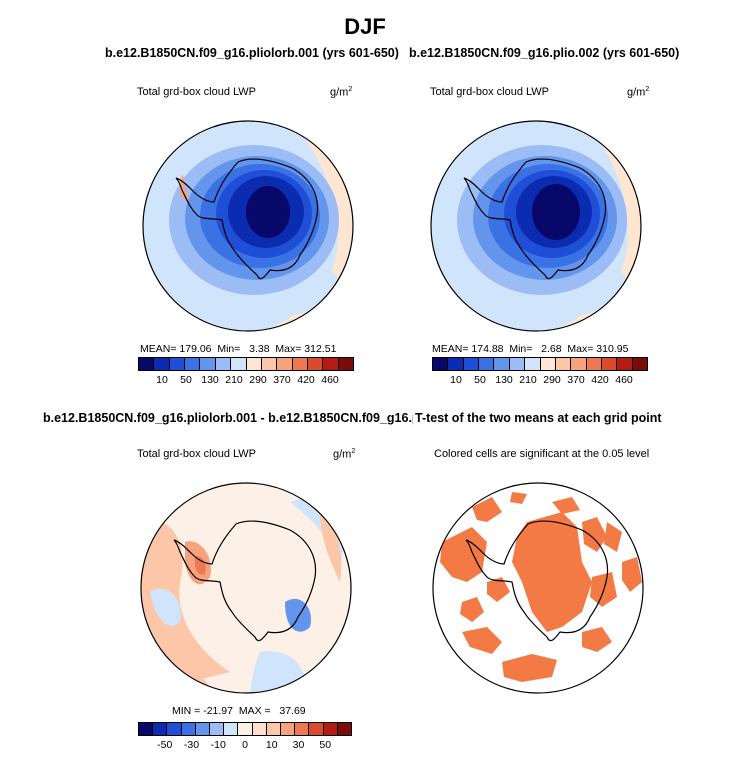 This screenshot has height=782, width=730. Describe the element at coordinates (540, 381) in the screenshot. I see `panel2-colorbar-ticks: 10 50 130 210 290 370 420 460` at that location.